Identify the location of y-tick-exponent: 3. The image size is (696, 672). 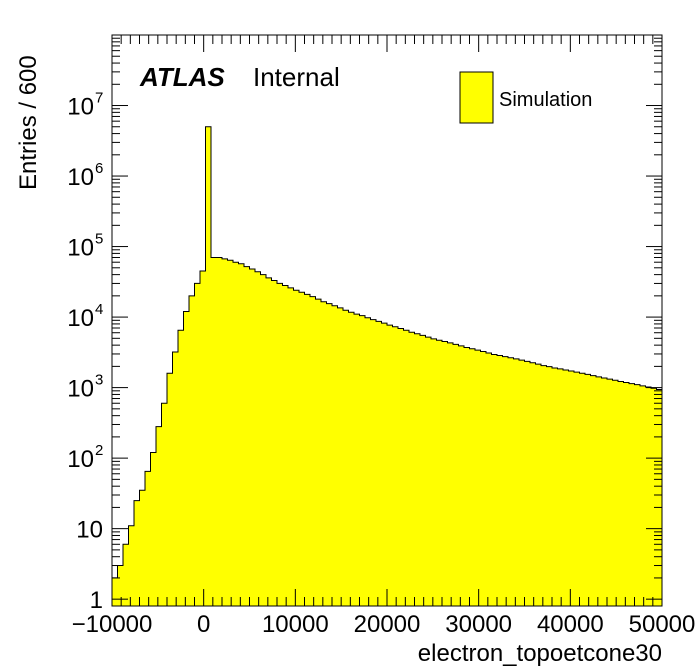
(99, 380).